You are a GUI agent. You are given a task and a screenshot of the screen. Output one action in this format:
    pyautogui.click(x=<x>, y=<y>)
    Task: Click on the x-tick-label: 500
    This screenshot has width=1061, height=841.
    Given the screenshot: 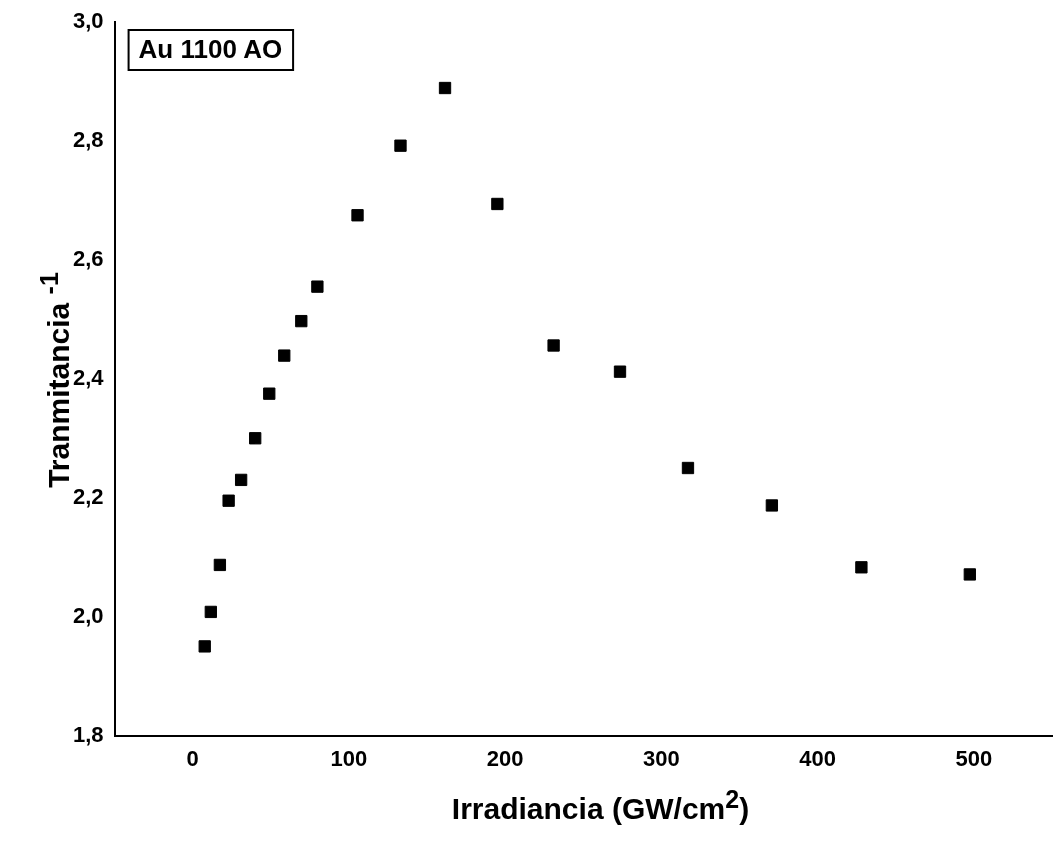 What is the action you would take?
    pyautogui.click(x=974, y=758)
    